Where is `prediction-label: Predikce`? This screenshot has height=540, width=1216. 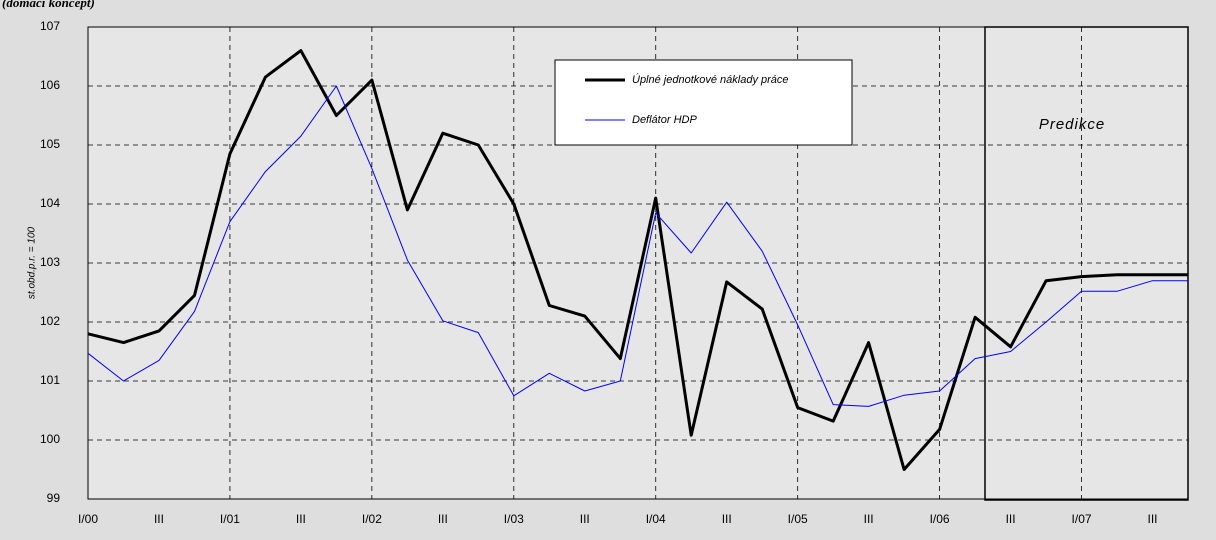 prediction-label: Predikce is located at coordinates (1072, 124).